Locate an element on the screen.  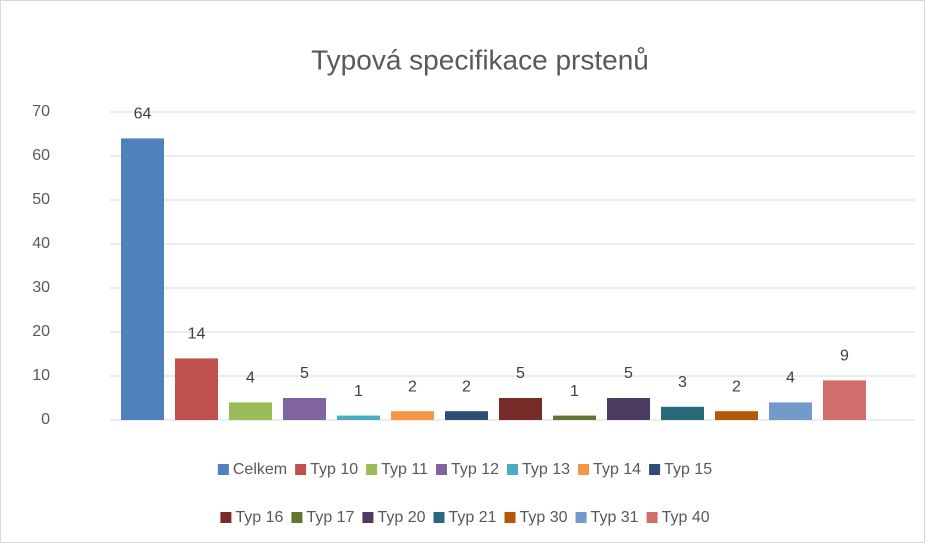
y-tick-label: 60 is located at coordinates (41, 155).